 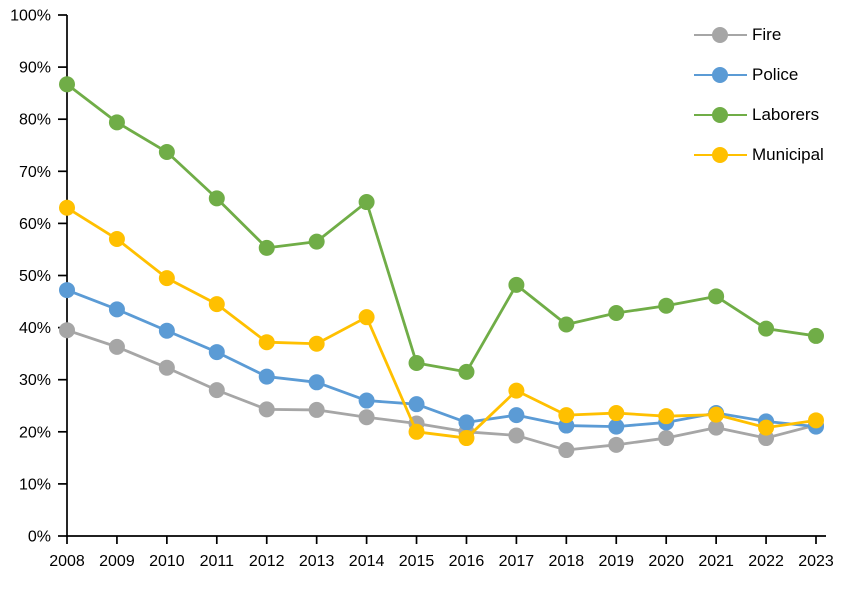 I want to click on municipal-dot-icon, so click(x=720, y=155).